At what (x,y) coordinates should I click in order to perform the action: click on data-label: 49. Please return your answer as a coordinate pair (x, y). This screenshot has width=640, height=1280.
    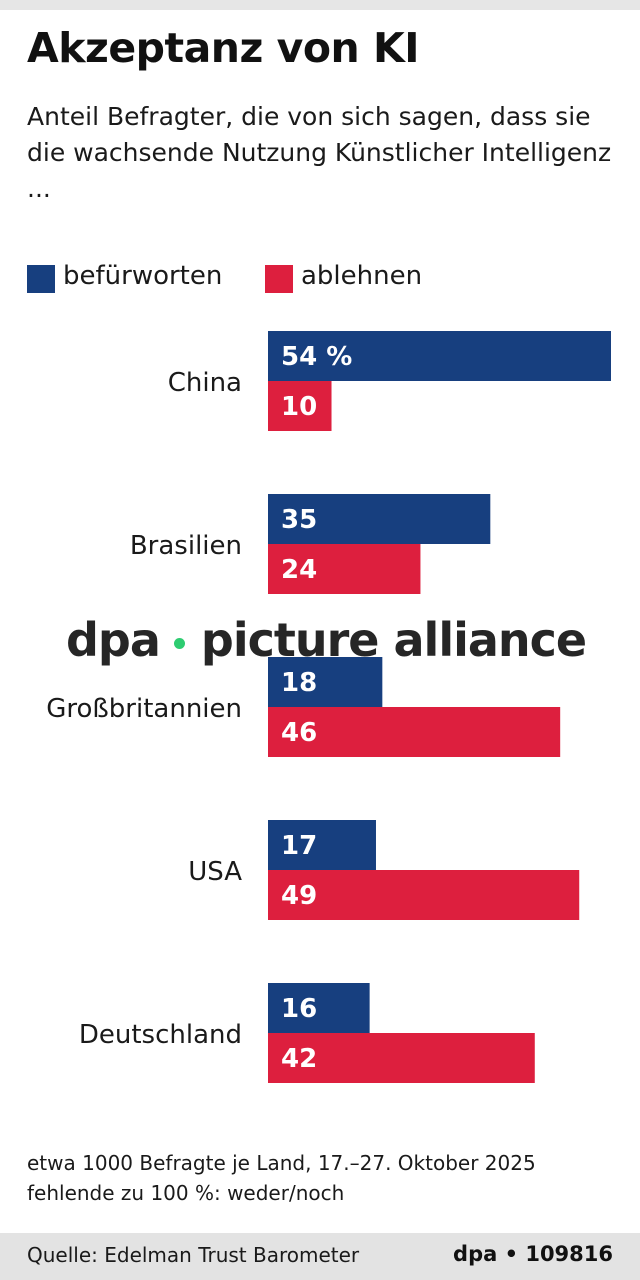
    Looking at the image, I should click on (299, 896).